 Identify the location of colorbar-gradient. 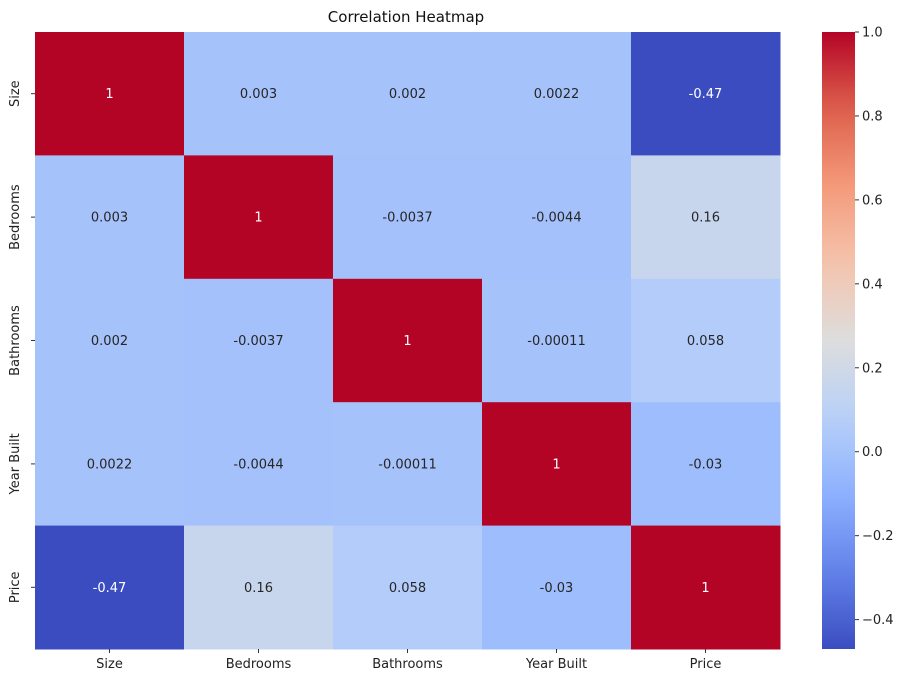
(838, 340).